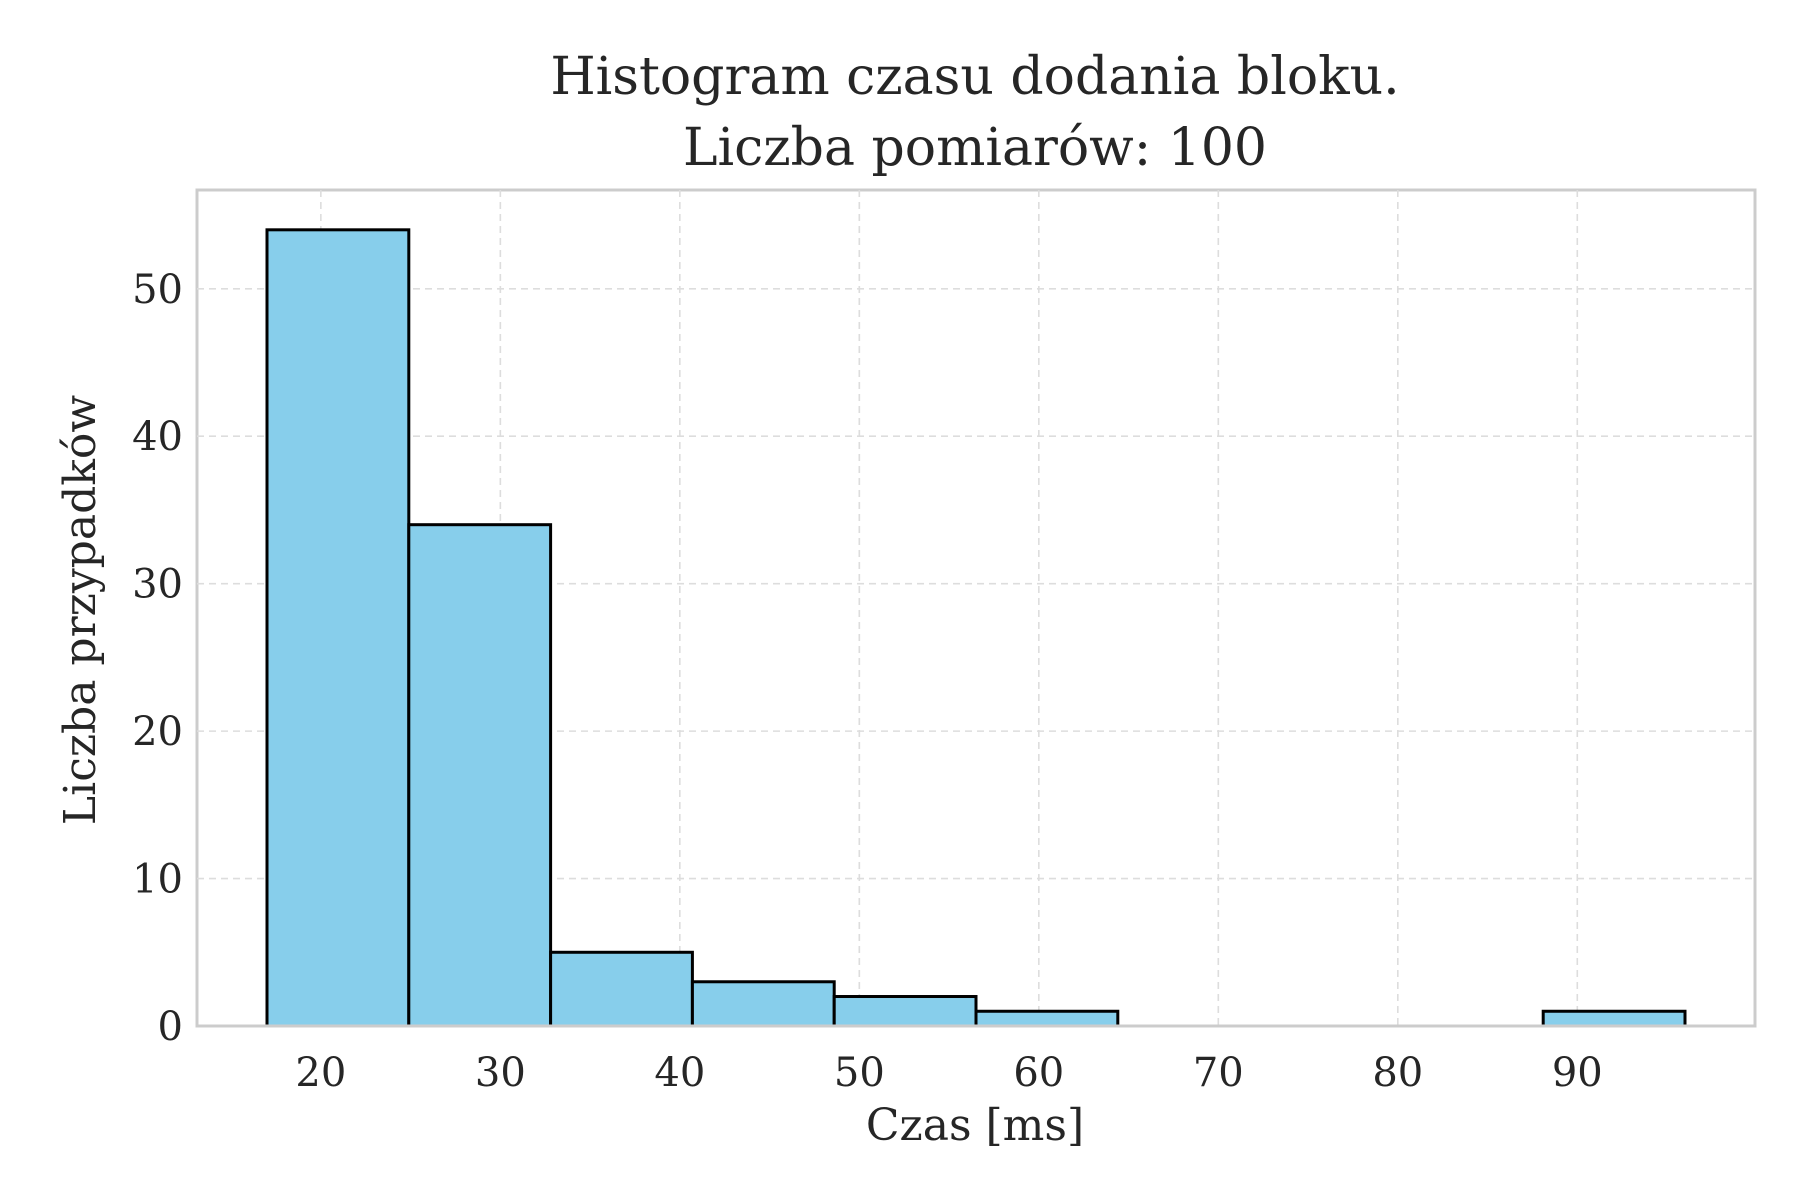 This screenshot has height=1200, width=1800. Describe the element at coordinates (679, 1073) in the screenshot. I see `x-tick-label-40: 40` at that location.